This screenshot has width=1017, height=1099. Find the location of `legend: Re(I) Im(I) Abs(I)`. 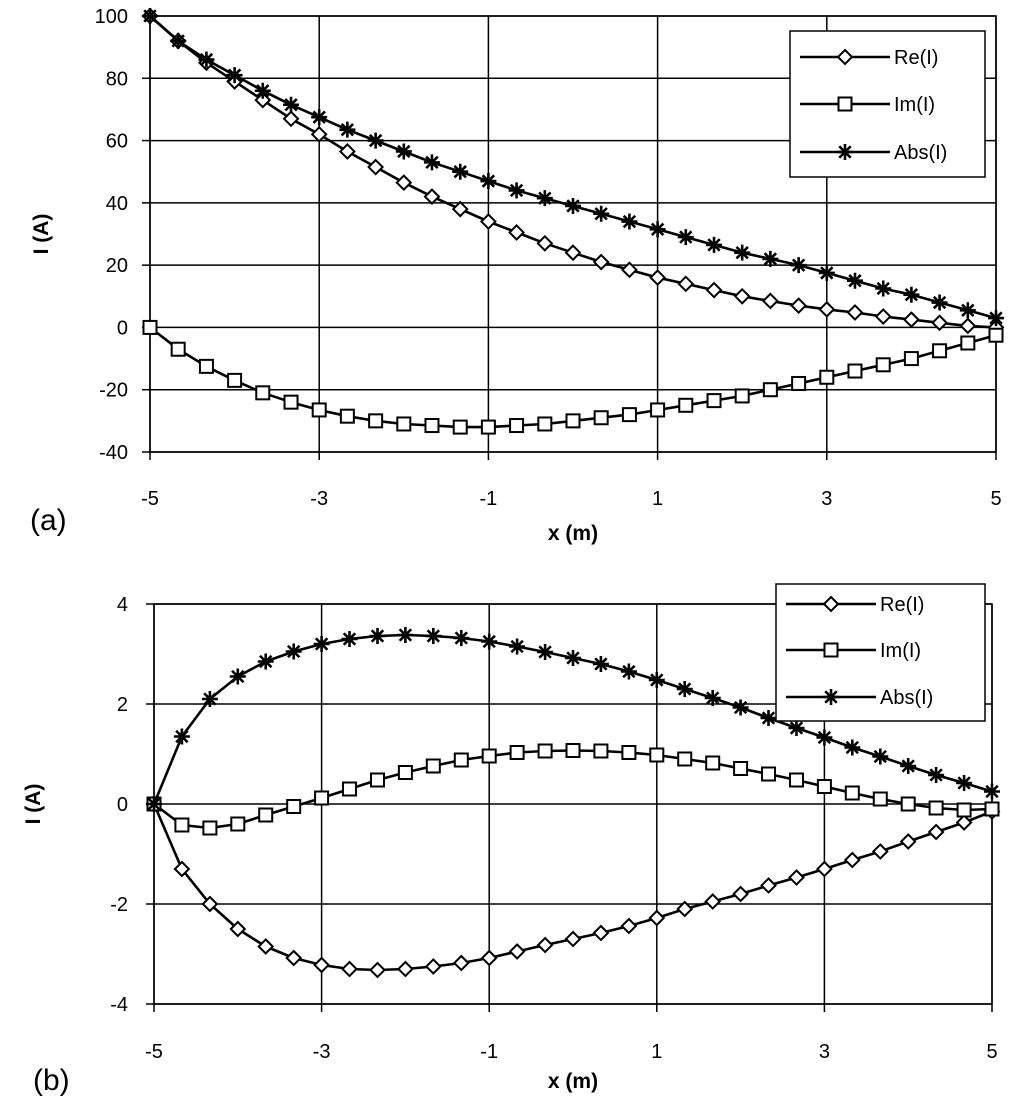

legend: Re(I) Im(I) Abs(I) is located at coordinates (880, 652).